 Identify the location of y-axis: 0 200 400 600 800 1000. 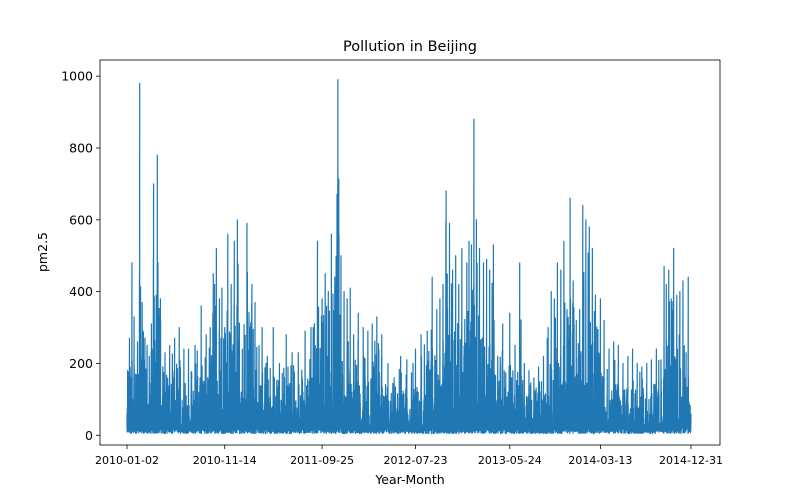
(80, 256).